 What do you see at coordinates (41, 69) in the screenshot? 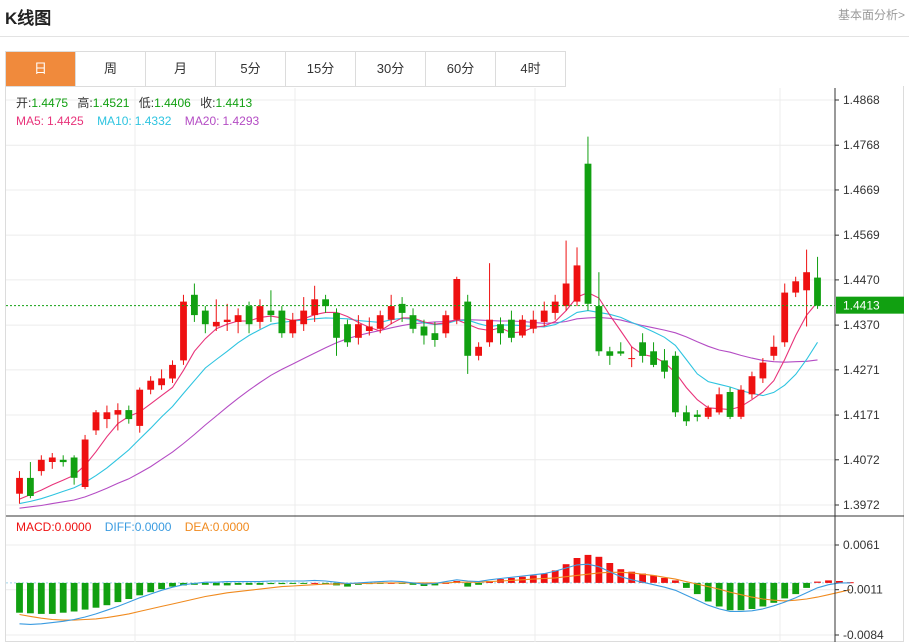
I see `tab-day: 日` at bounding box center [41, 69].